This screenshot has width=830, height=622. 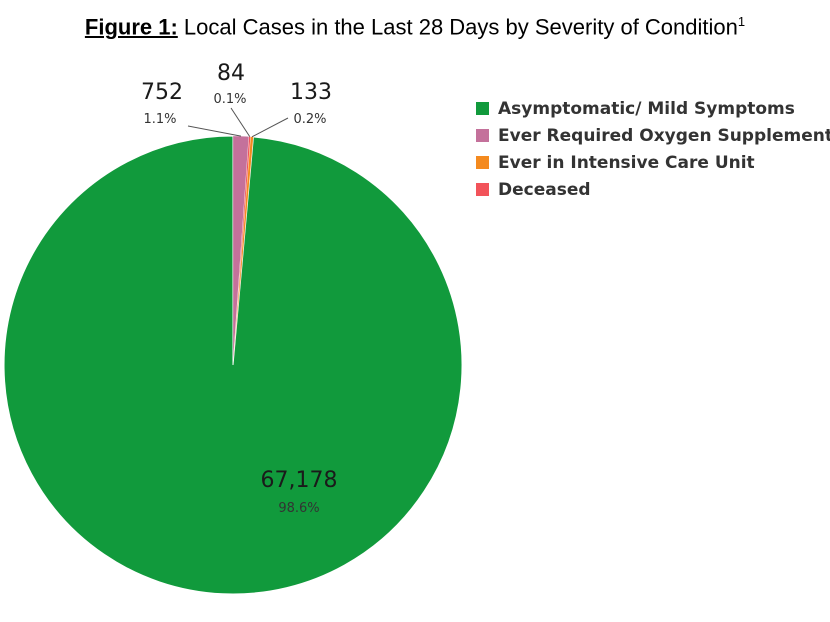 I want to click on legend-swatch-asymptomatic-mild-symptoms, so click(x=482, y=108).